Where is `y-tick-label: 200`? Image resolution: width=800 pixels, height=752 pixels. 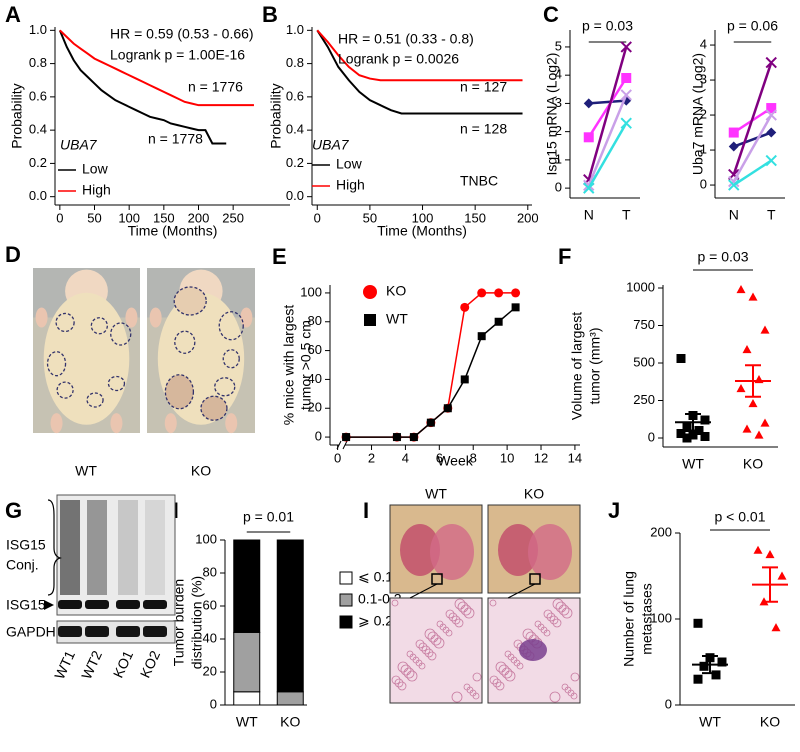 y-tick-label: 200 is located at coordinates (661, 531).